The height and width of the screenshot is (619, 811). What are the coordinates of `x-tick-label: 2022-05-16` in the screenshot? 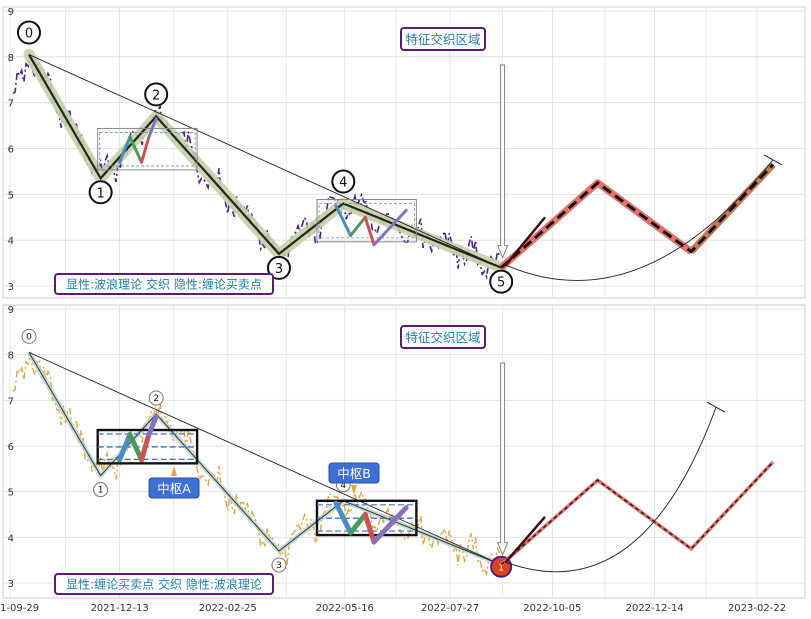 It's located at (345, 608).